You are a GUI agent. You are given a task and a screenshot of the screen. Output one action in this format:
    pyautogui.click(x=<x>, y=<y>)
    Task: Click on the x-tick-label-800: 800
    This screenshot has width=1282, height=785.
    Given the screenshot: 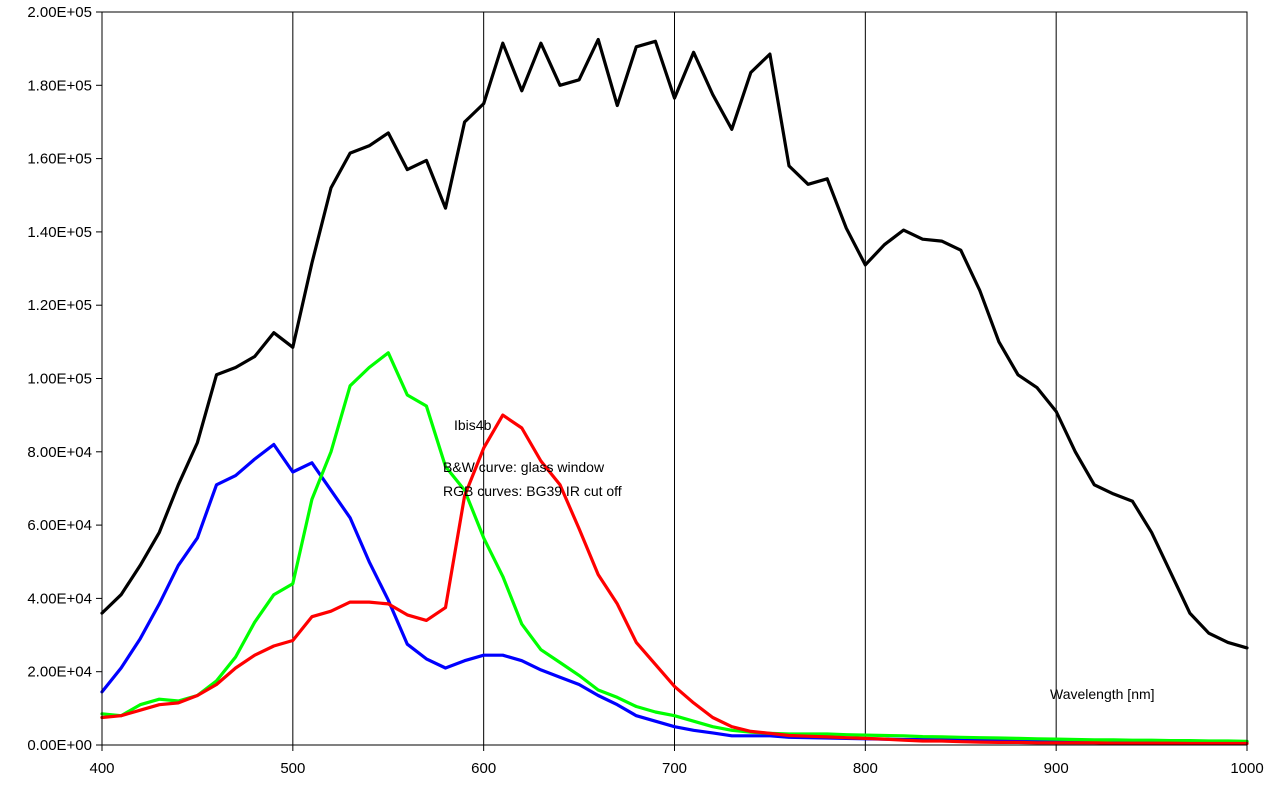 What is the action you would take?
    pyautogui.click(x=865, y=768)
    